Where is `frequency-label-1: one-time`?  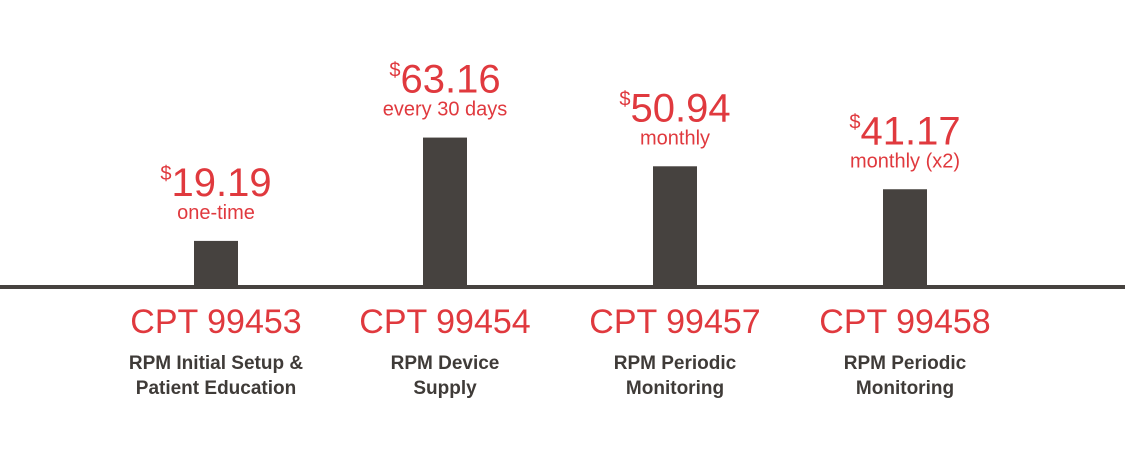
frequency-label-1: one-time is located at coordinates (216, 213).